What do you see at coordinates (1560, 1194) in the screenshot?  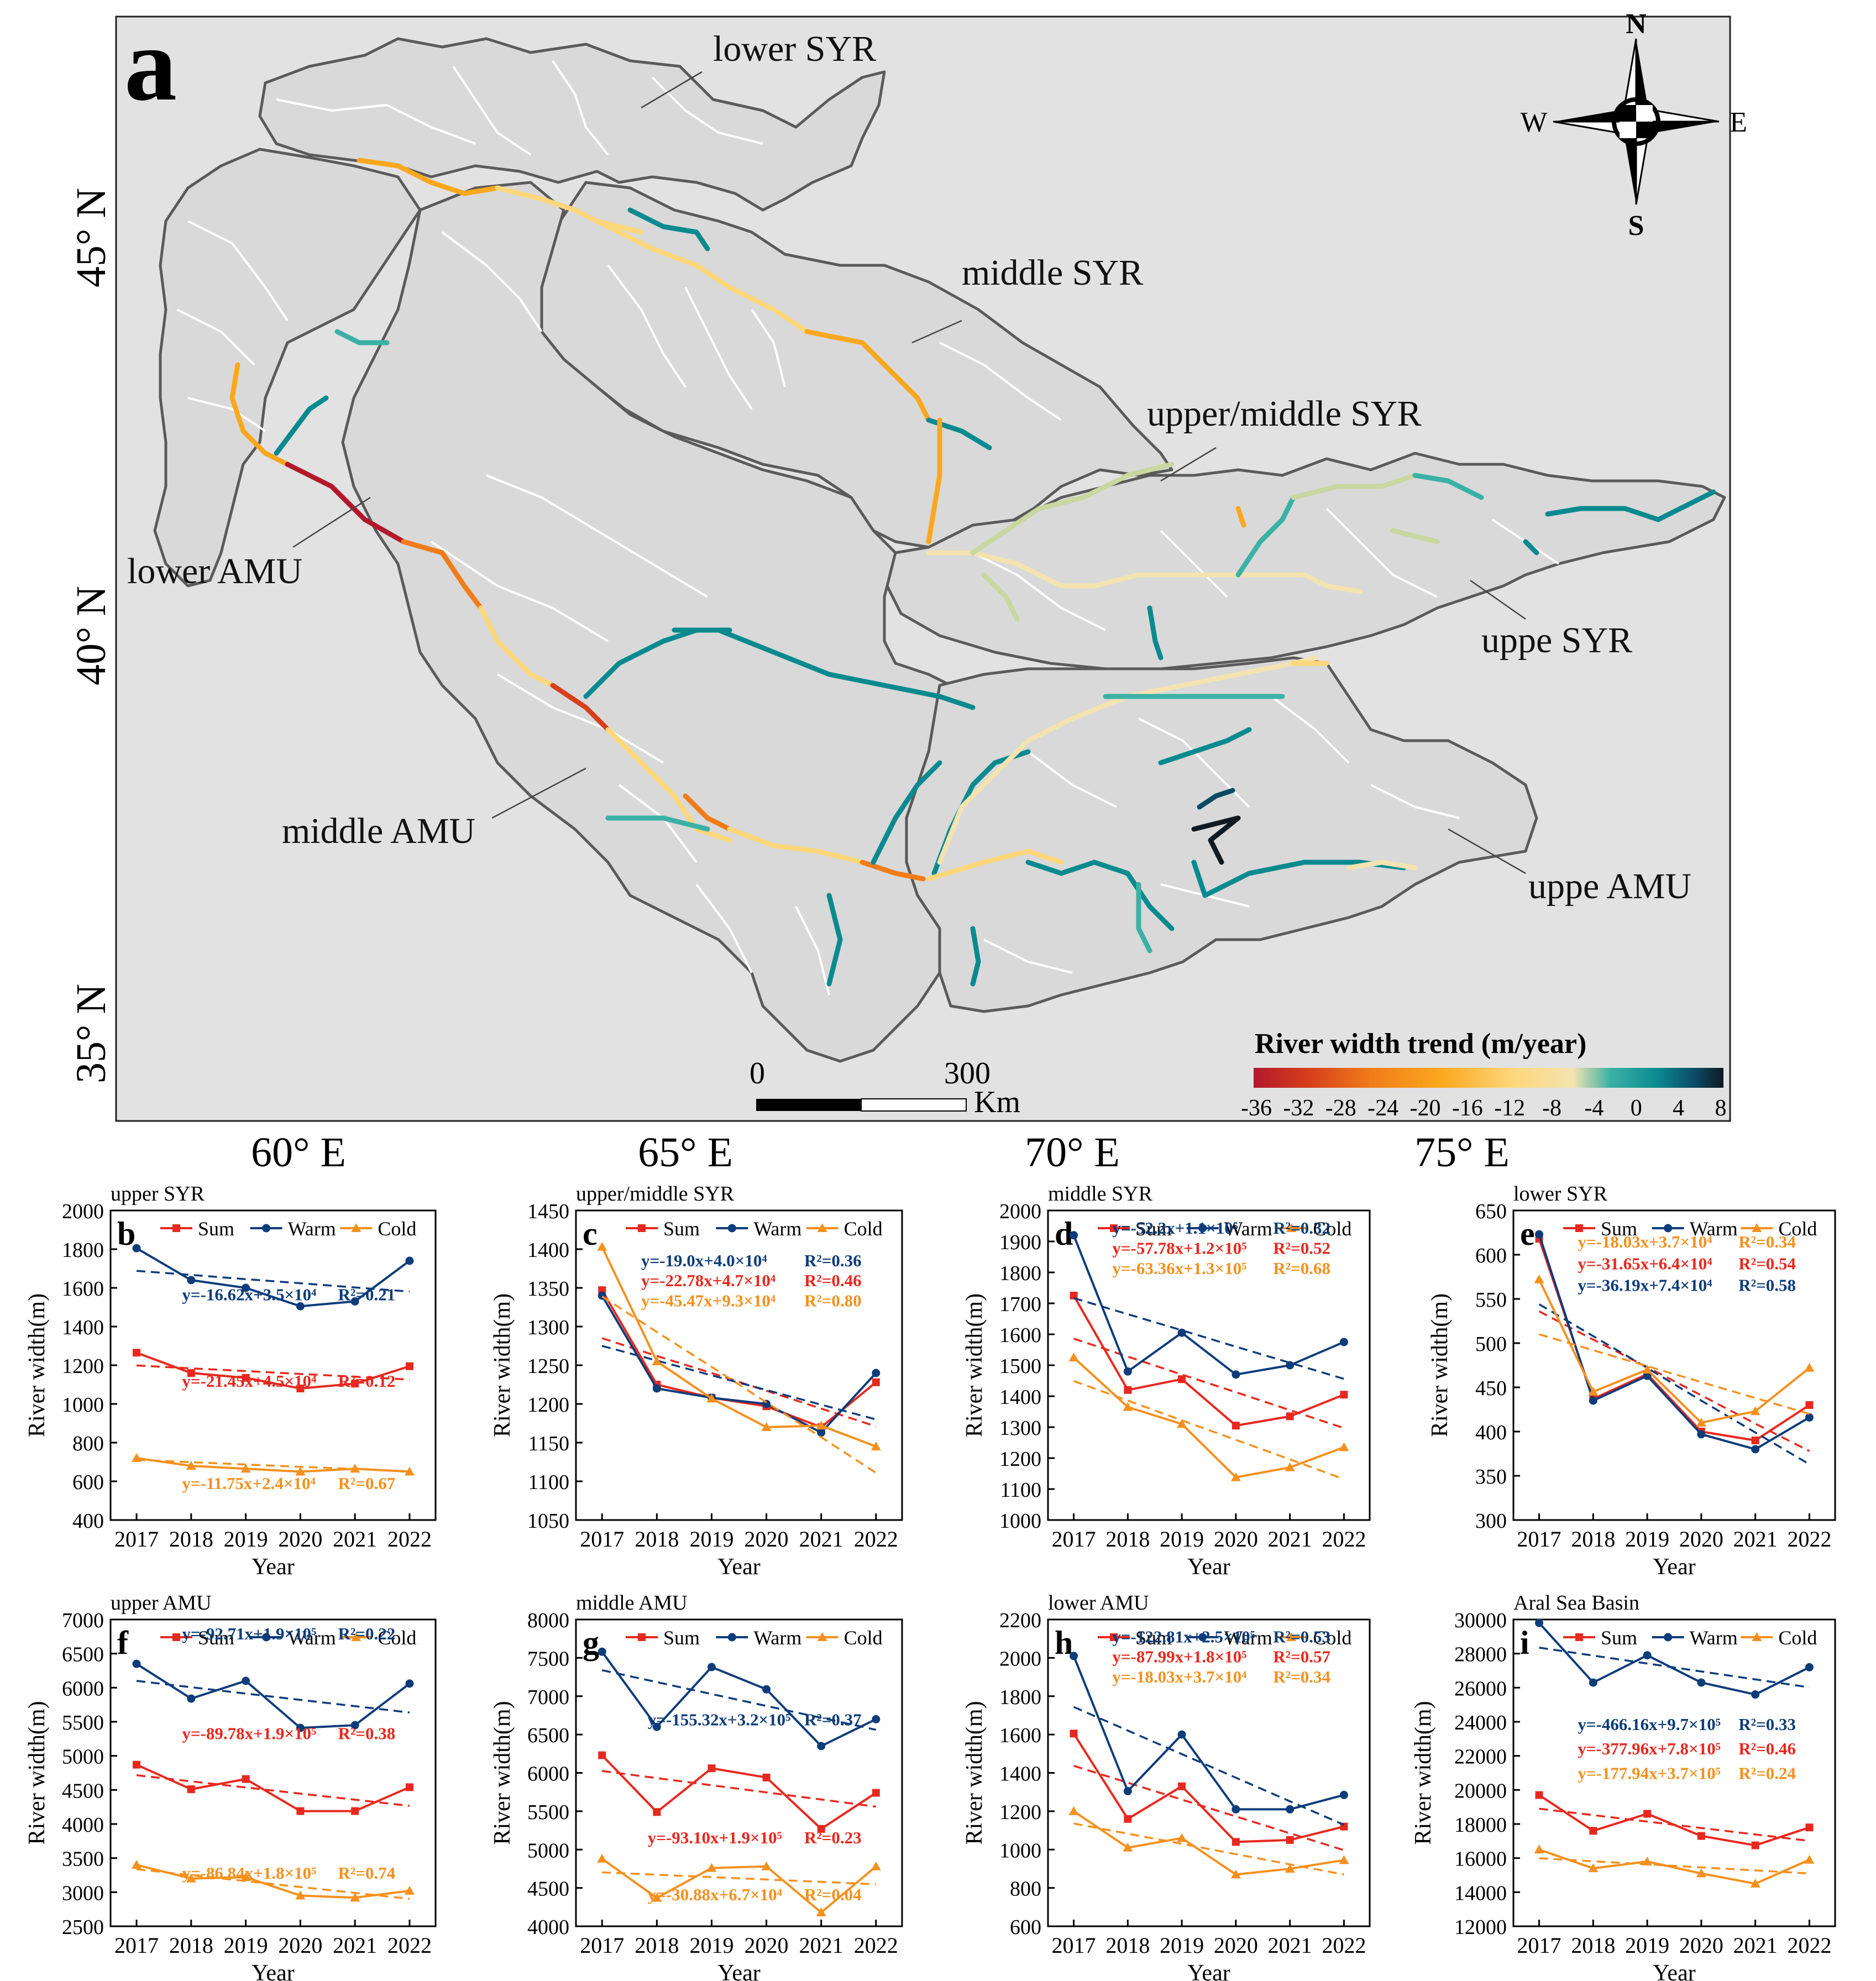 I see `chart-title: lower SYR` at bounding box center [1560, 1194].